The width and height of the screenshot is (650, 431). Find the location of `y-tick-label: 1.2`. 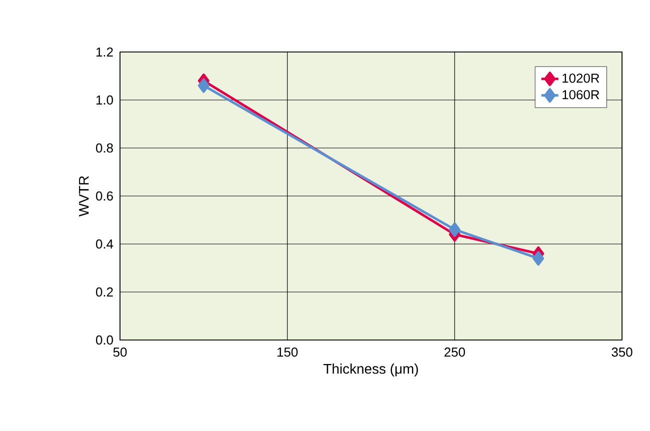

y-tick-label: 1.2 is located at coordinates (104, 52).